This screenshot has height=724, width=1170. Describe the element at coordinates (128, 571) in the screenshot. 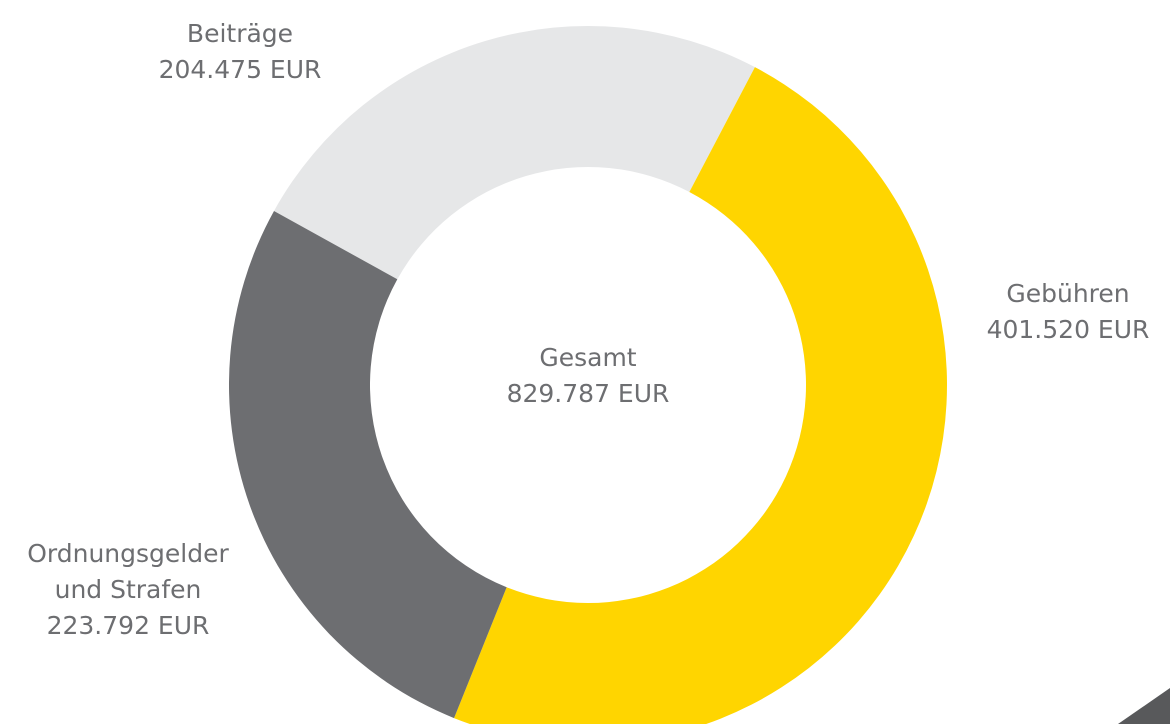

I see `category-label: Ordnungsgelder und Strafen` at that location.